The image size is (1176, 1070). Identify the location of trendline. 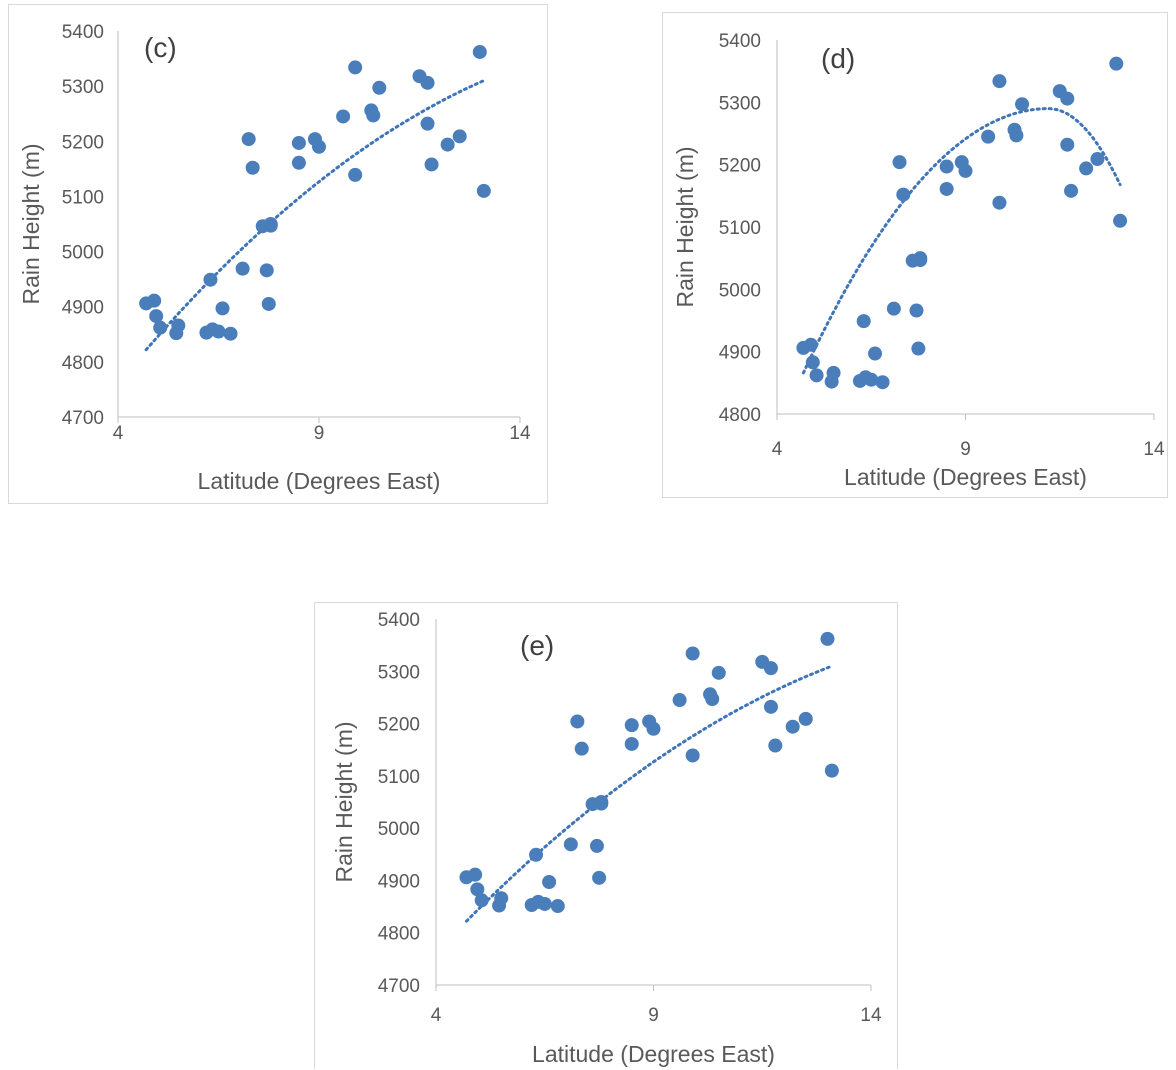
(649, 793).